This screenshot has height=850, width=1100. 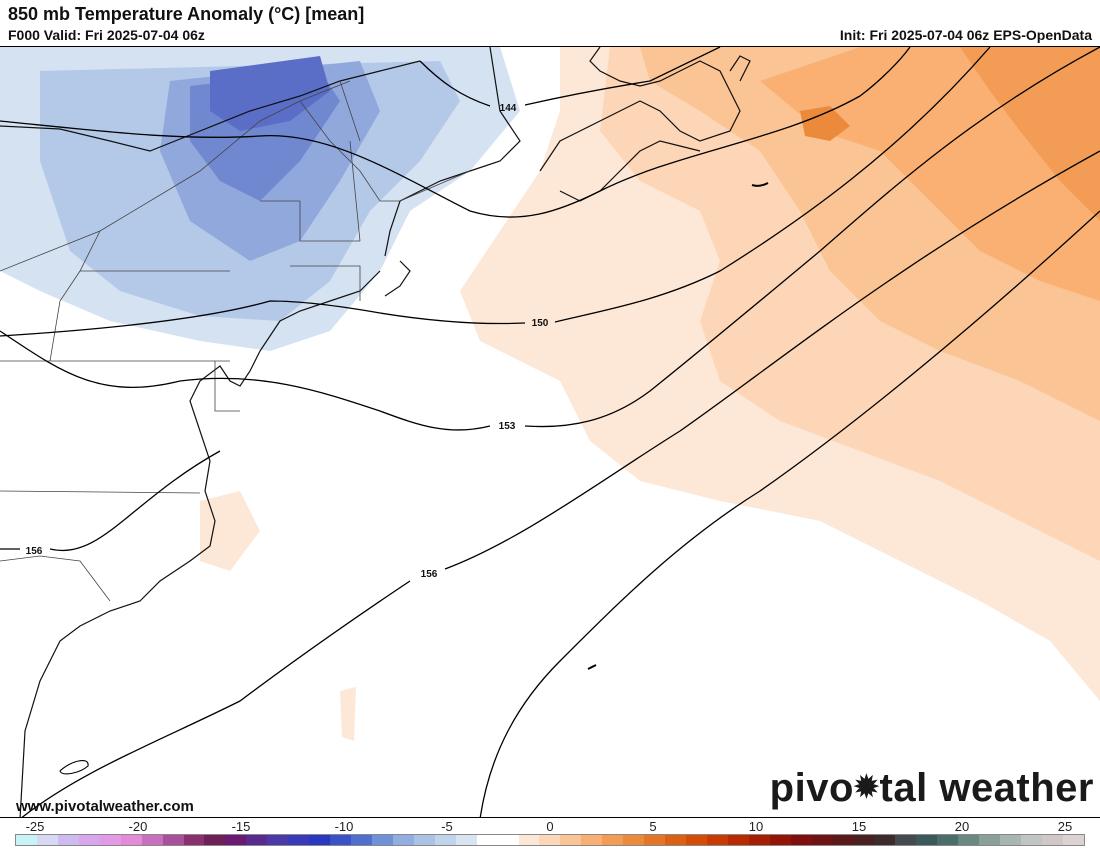 I want to click on colorbar-tick-label: 20, so click(x=962, y=826).